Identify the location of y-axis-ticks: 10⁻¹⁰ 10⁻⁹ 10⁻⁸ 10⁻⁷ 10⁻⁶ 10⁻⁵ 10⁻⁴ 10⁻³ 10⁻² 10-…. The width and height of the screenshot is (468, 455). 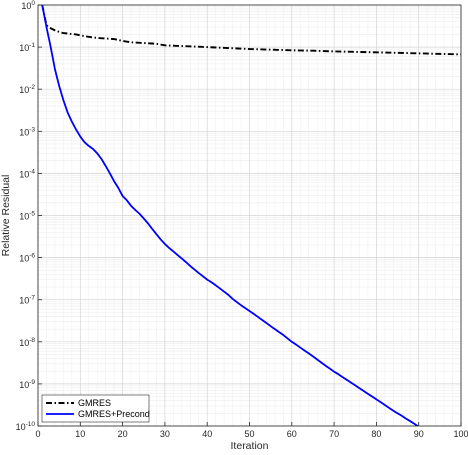
(29, 216).